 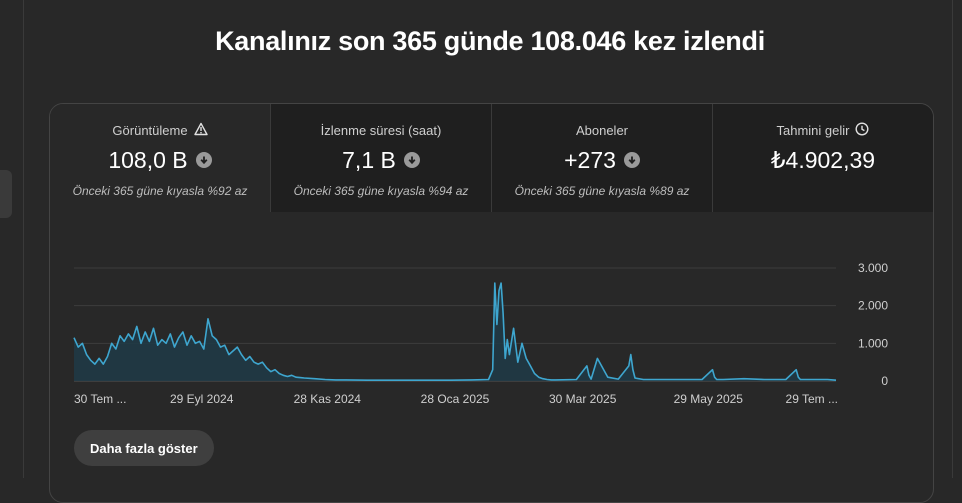 I want to click on left-rail, so click(x=12, y=239).